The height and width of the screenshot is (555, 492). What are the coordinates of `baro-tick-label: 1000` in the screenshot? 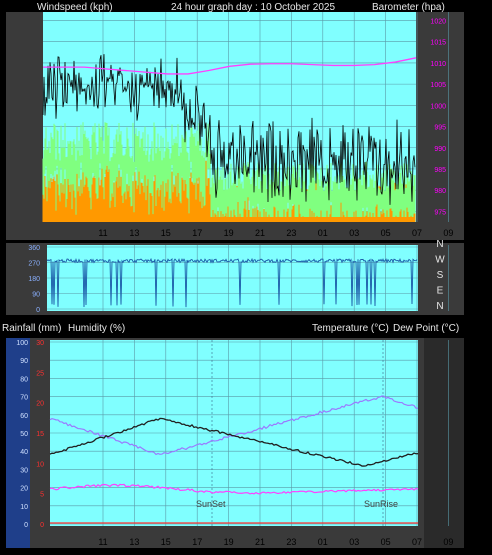 It's located at (438, 106).